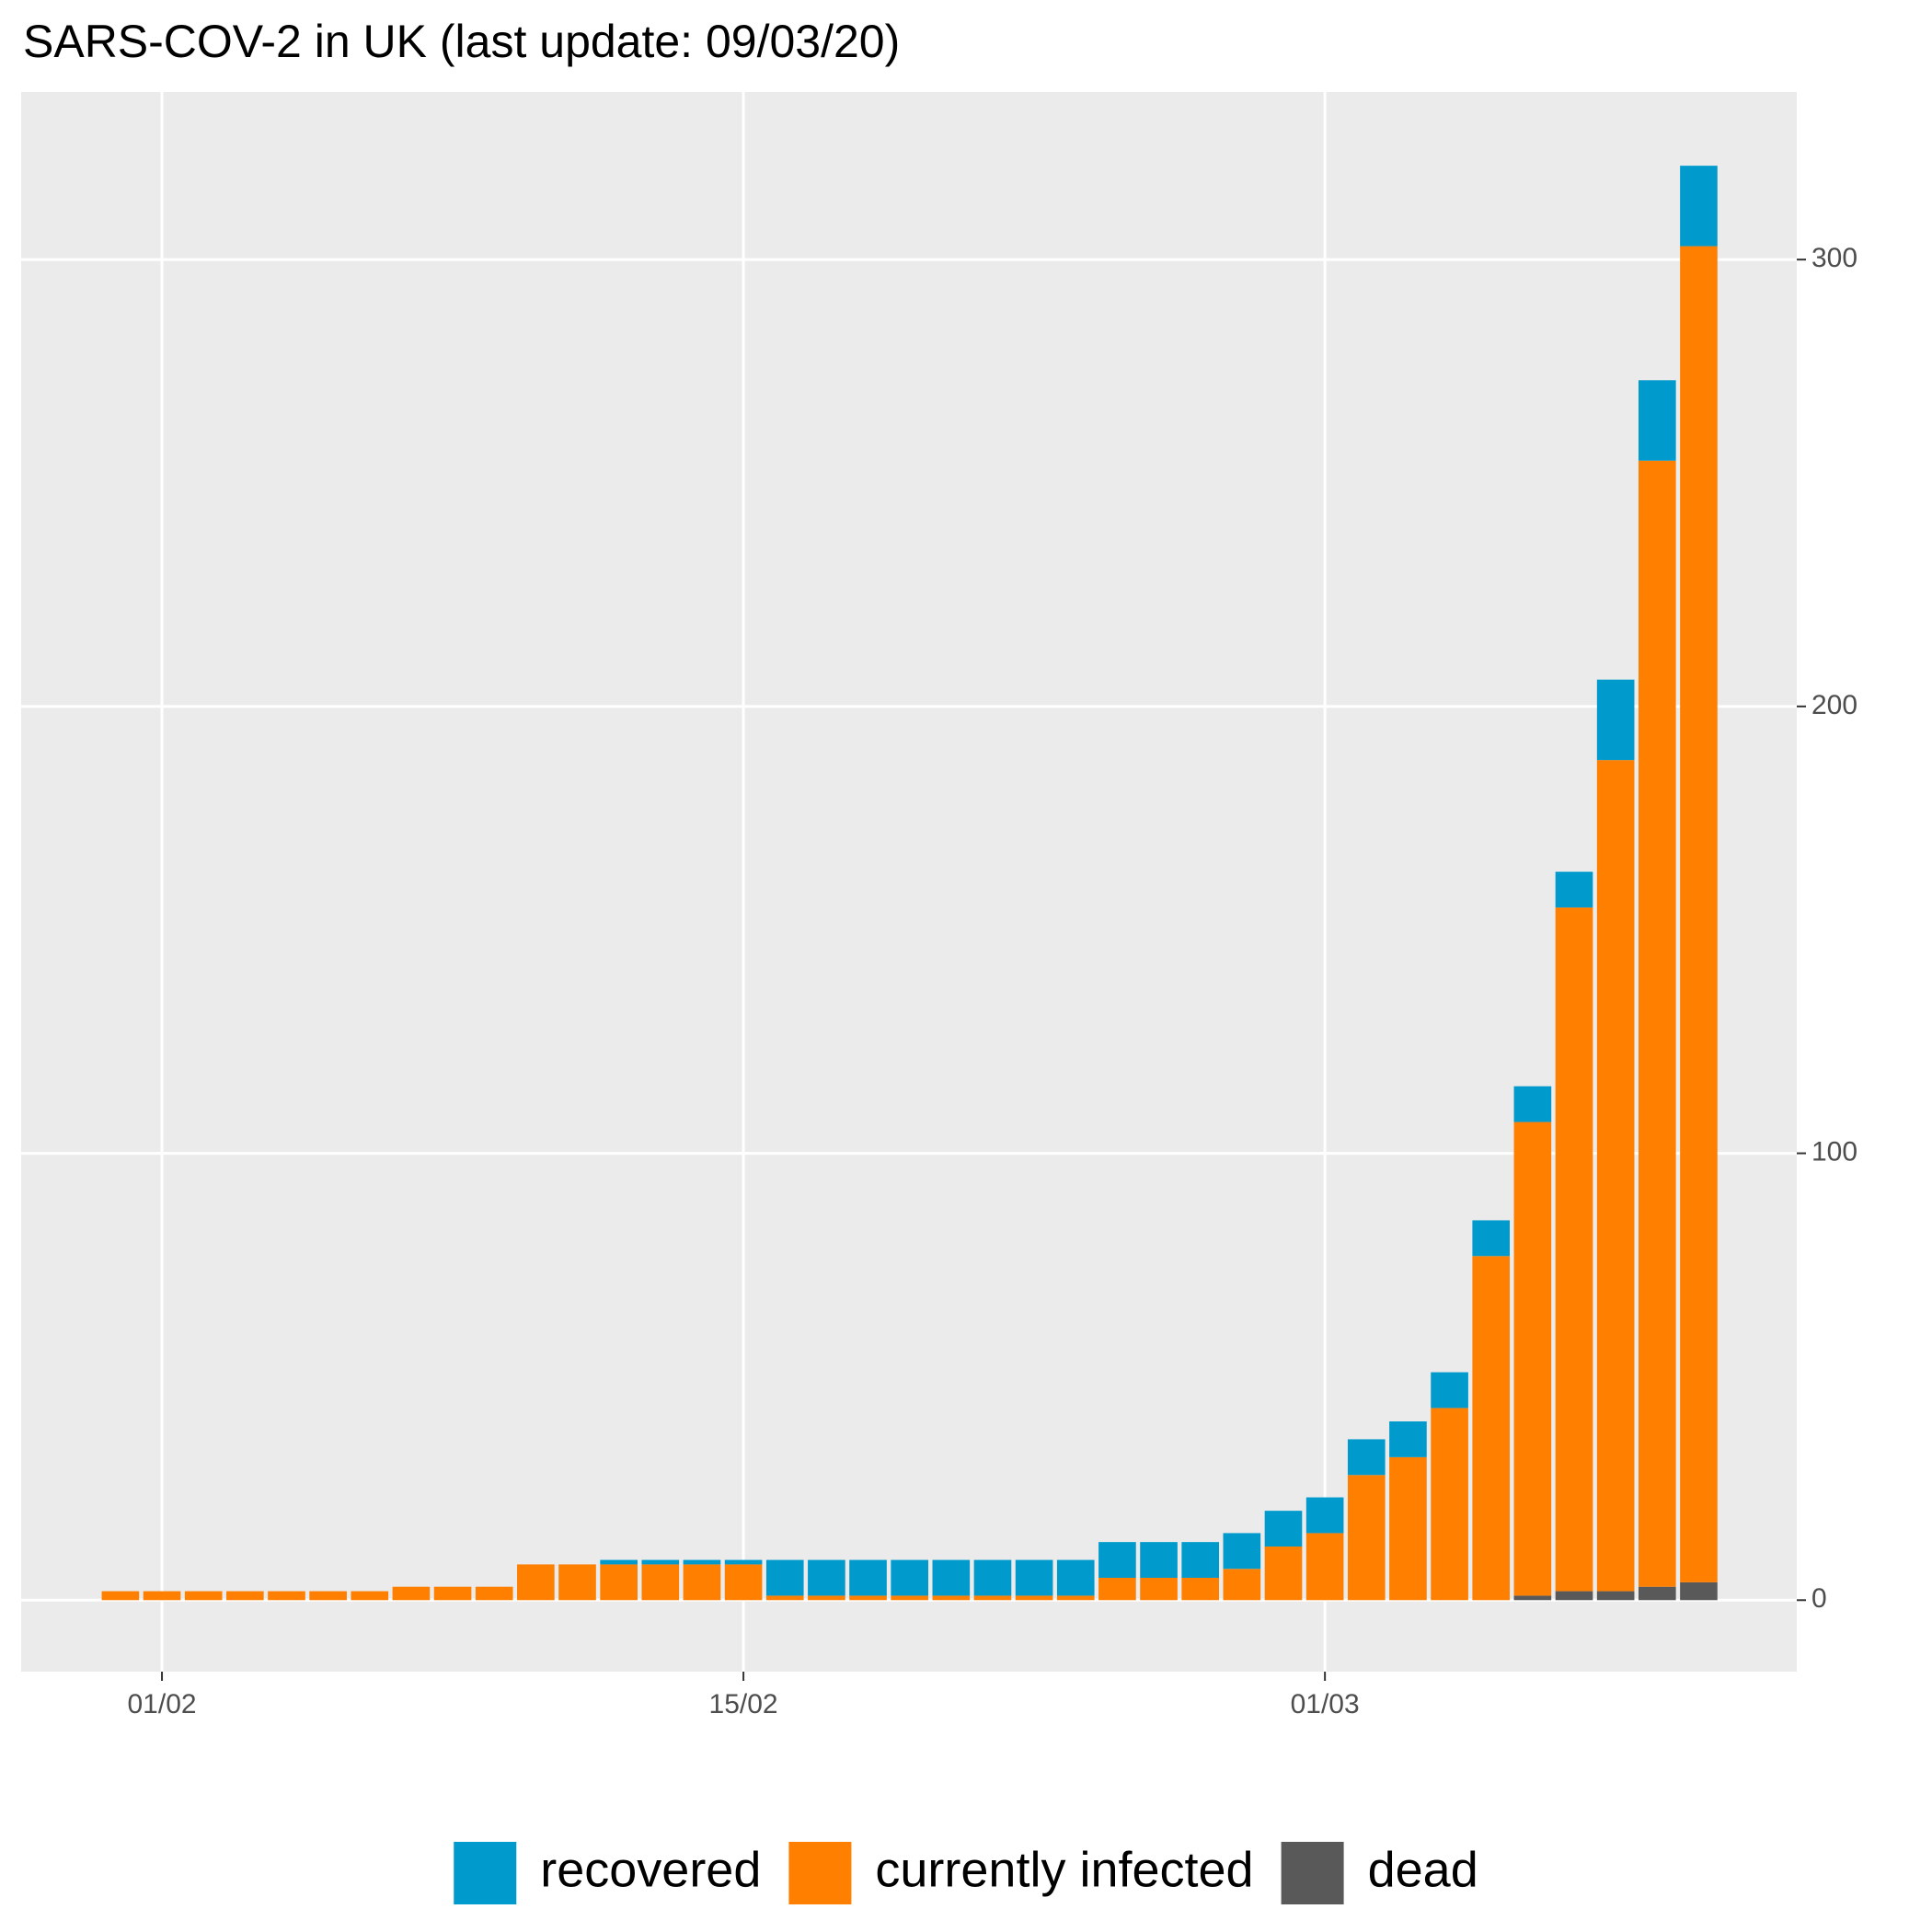 The height and width of the screenshot is (1932, 1932). I want to click on x-tick-label: 01/02, so click(162, 1704).